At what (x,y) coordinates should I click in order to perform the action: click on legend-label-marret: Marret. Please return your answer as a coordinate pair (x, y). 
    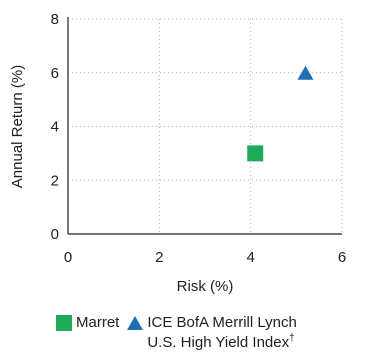
    Looking at the image, I should click on (98, 322).